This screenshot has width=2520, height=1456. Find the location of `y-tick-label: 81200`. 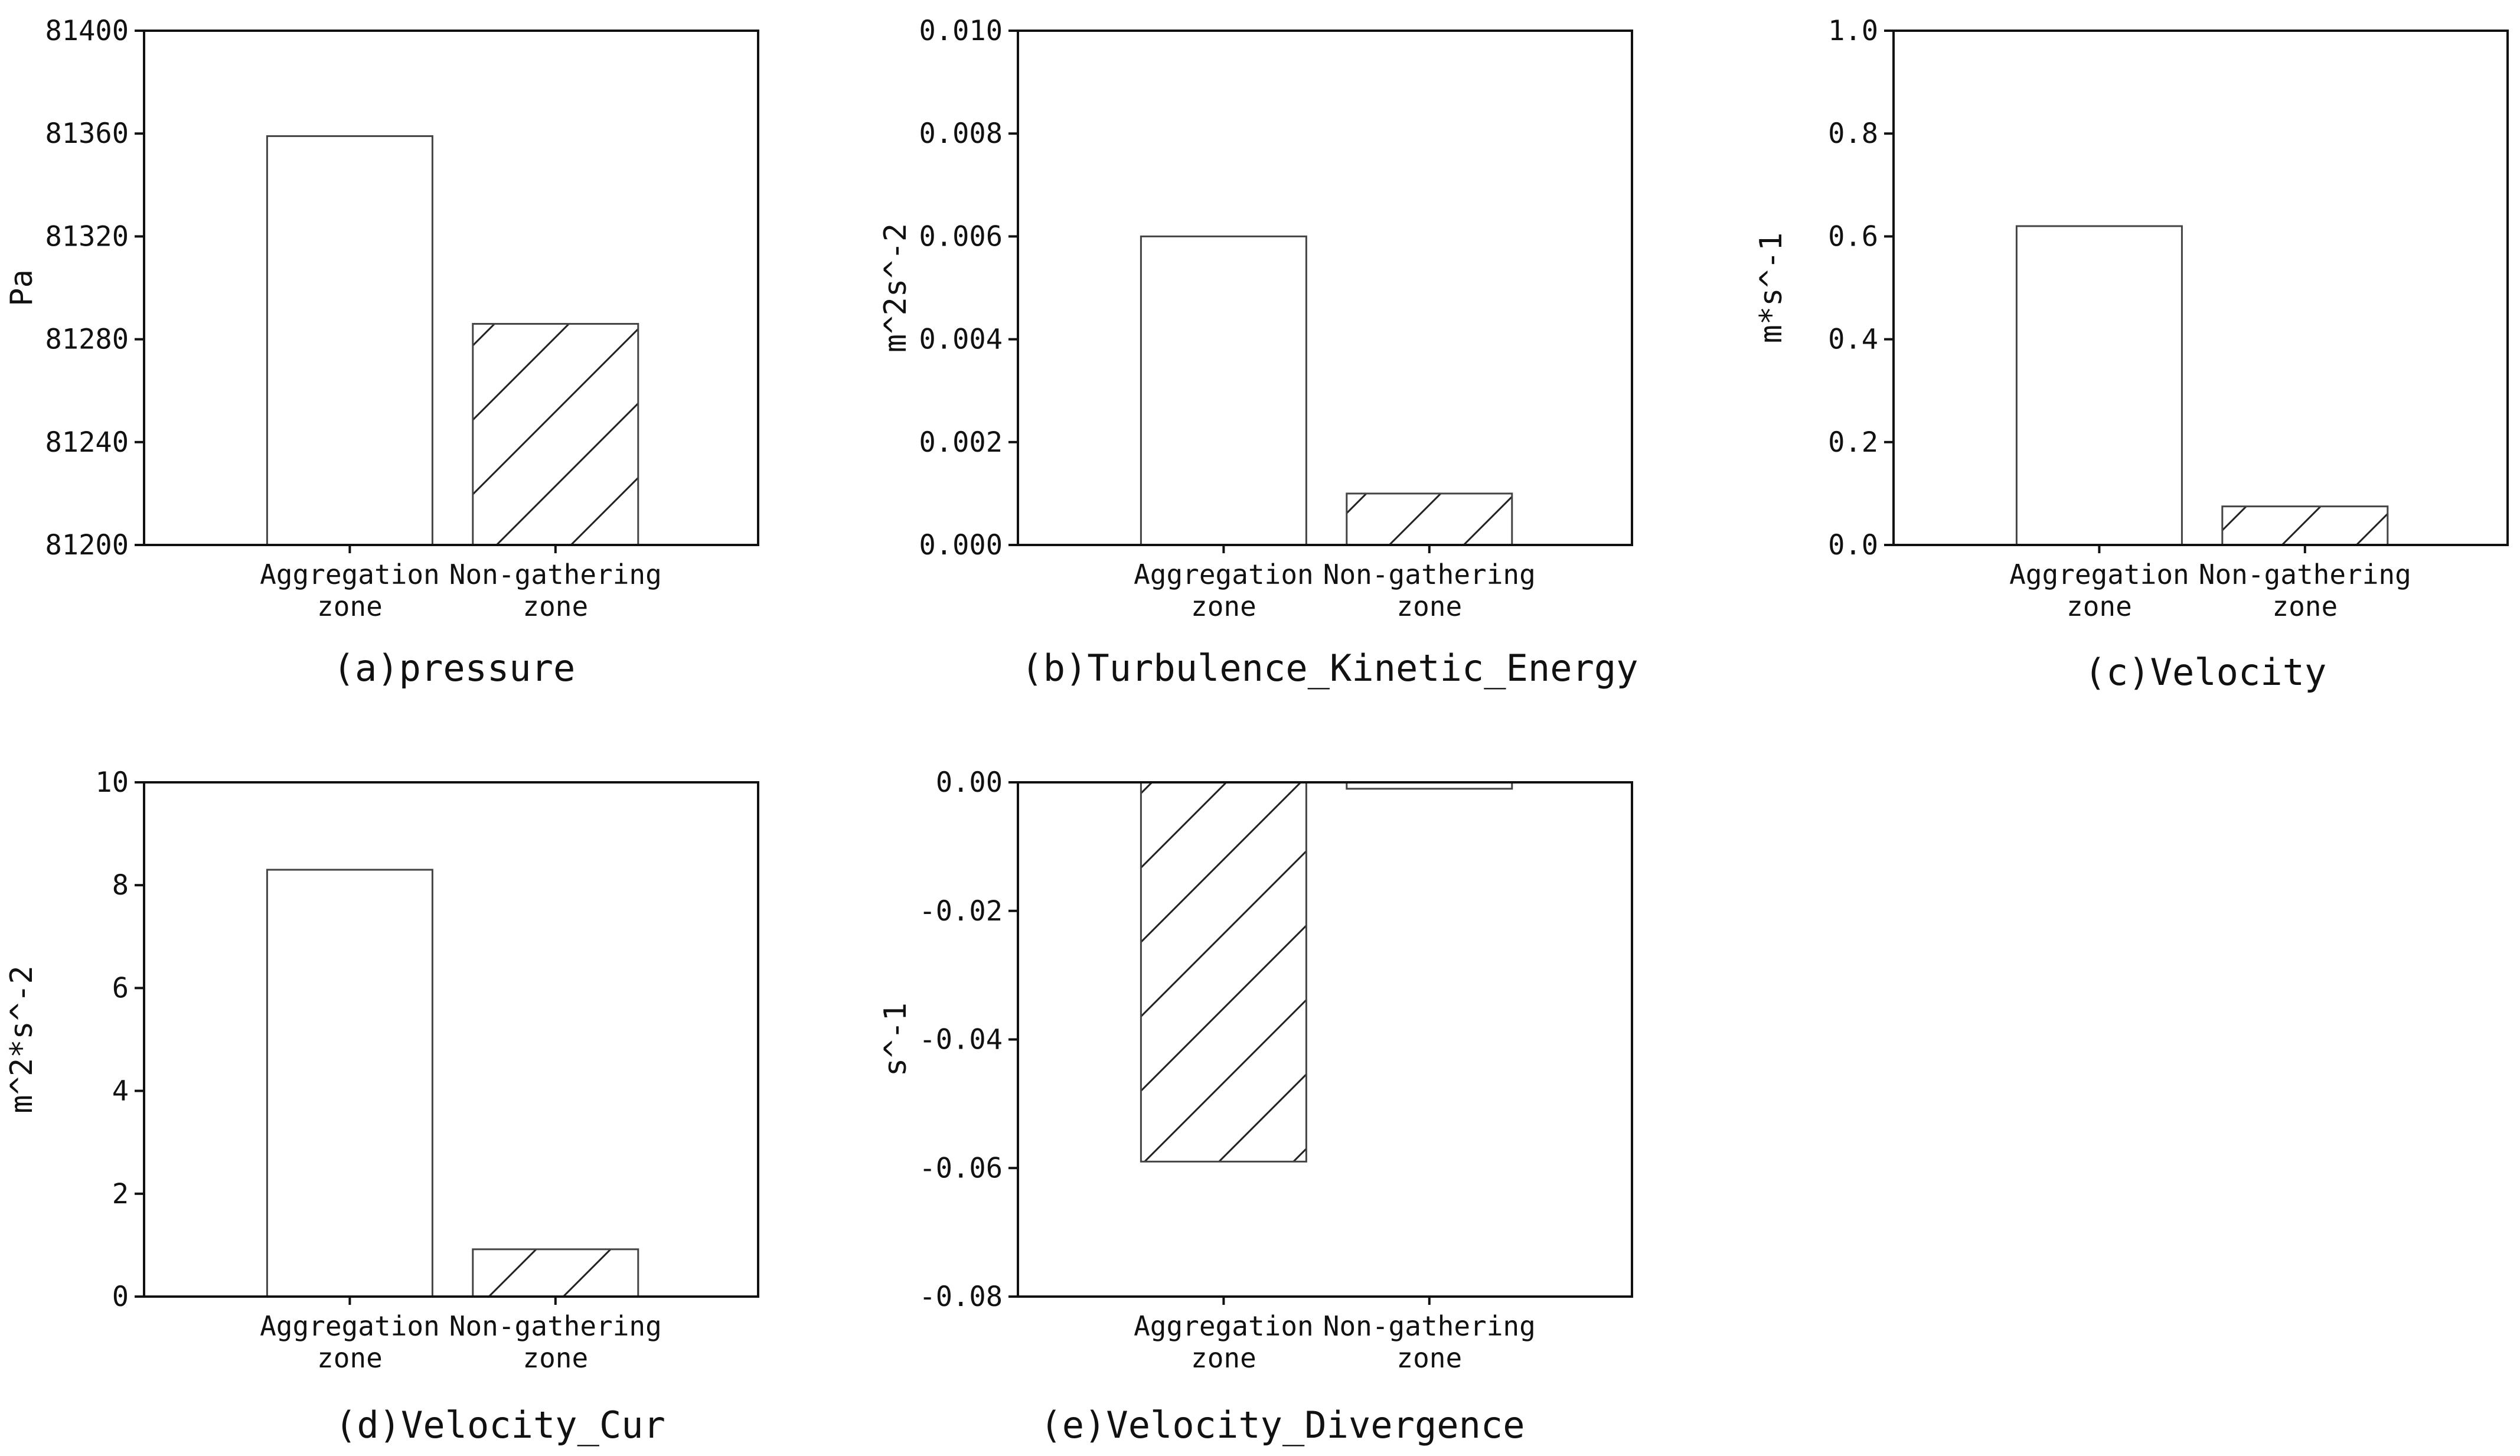

y-tick-label: 81200 is located at coordinates (87, 545).